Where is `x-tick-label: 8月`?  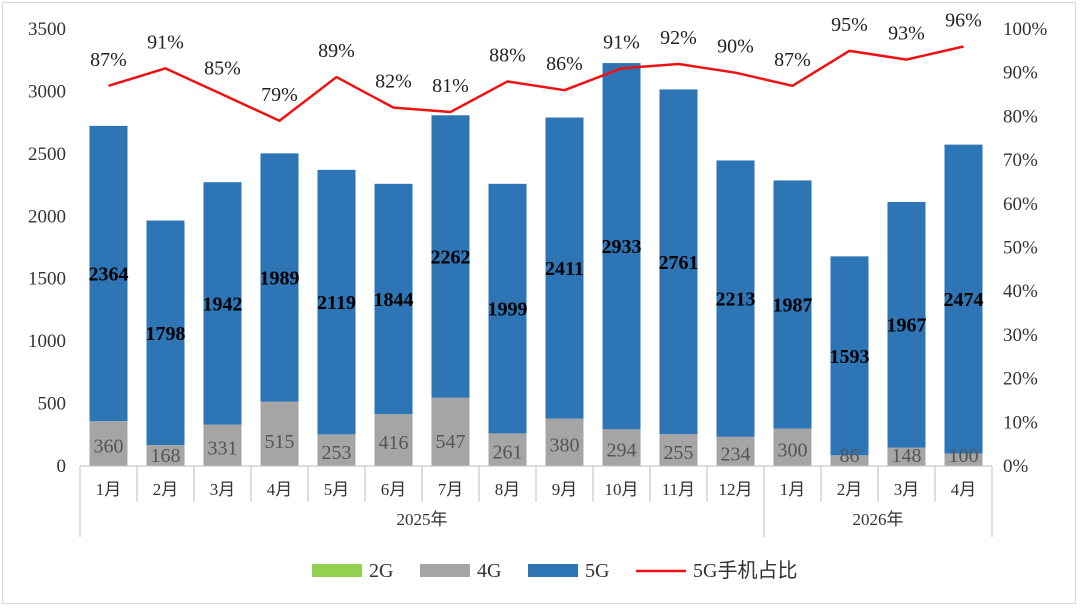
x-tick-label: 8月 is located at coordinates (508, 489).